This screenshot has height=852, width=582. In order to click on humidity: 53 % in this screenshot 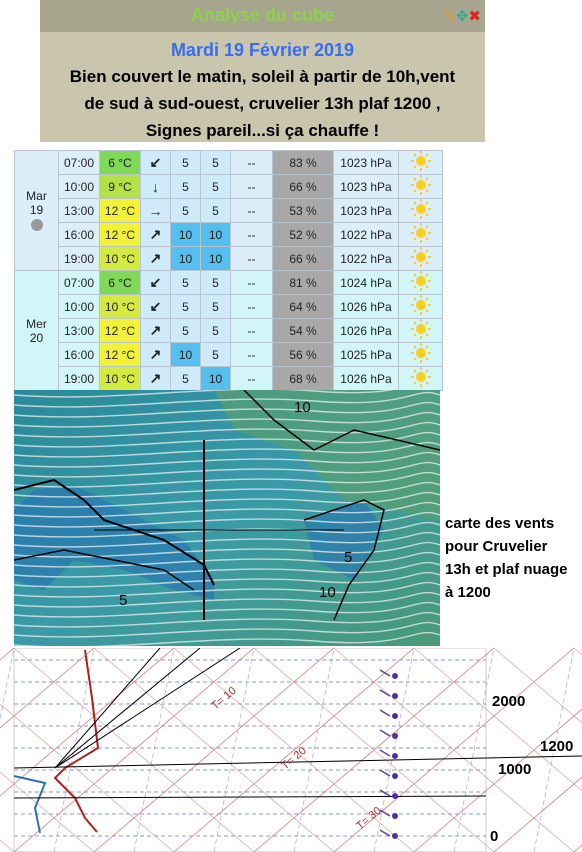, I will do `click(303, 210)`.